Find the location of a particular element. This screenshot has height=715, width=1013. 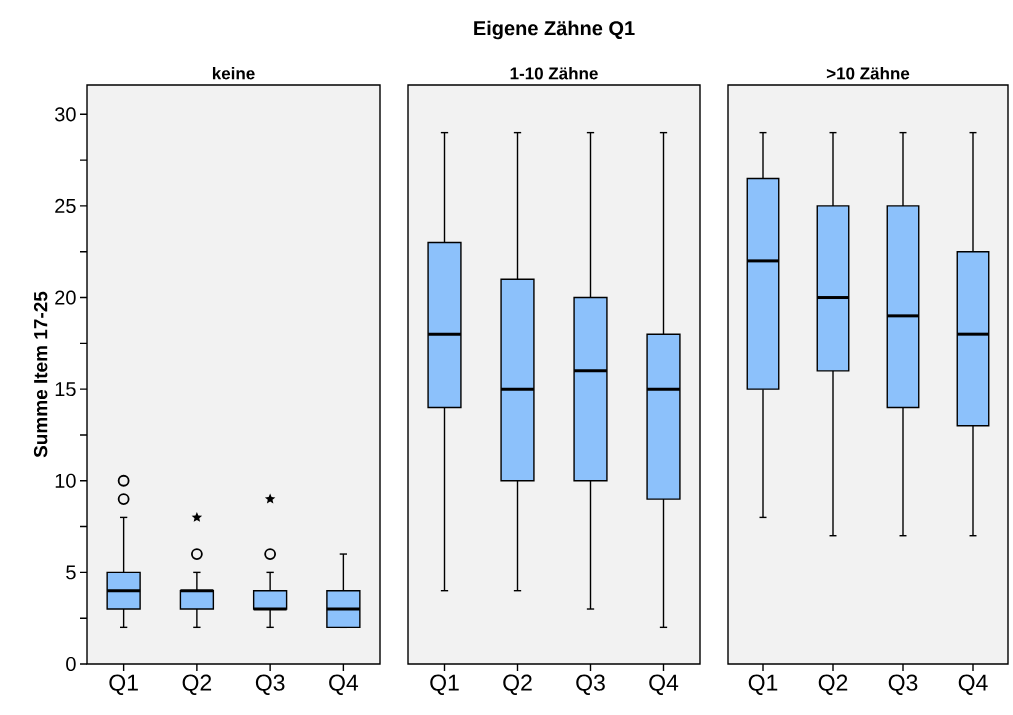

y-tick-label: 10 is located at coordinates (65, 480).